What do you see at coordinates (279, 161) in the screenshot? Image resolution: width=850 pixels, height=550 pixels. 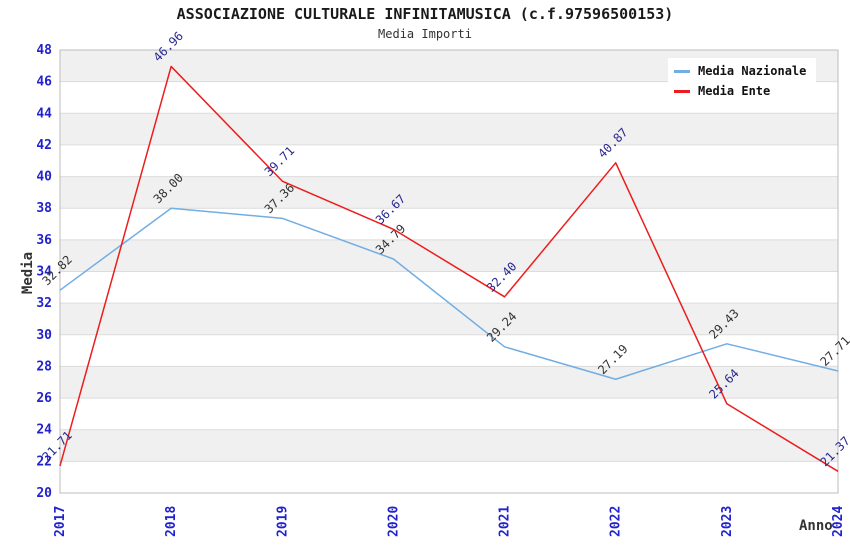 I see `point-label: 39.71` at bounding box center [279, 161].